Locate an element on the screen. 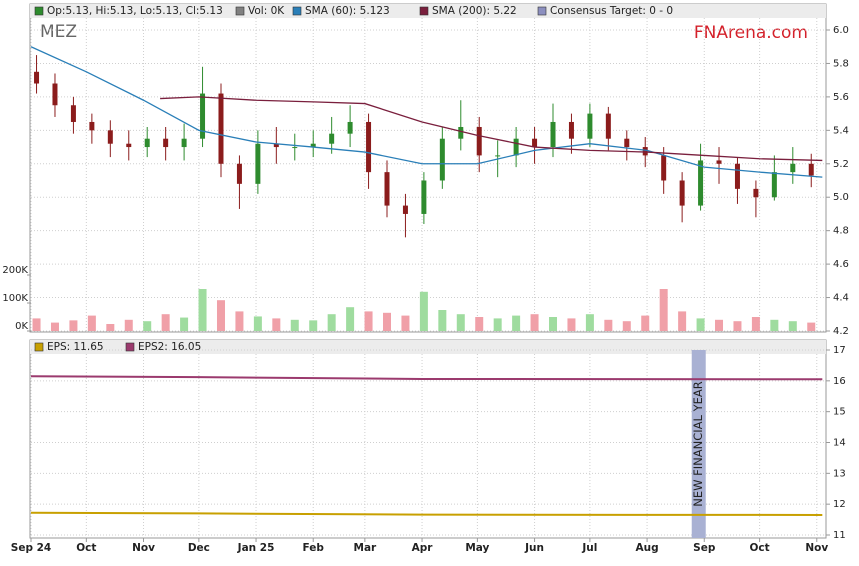 This screenshot has width=859, height=566. legend-label: EPS2: 16.05 is located at coordinates (169, 347).